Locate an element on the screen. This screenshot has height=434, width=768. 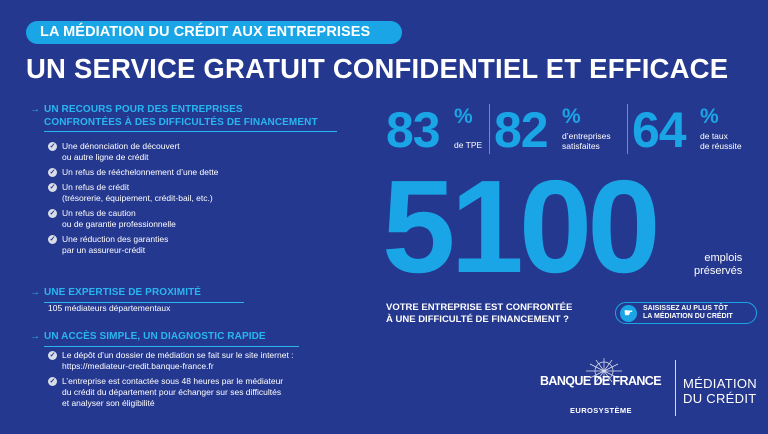
stat-caption: de taux de réussite is located at coordinates (721, 141).